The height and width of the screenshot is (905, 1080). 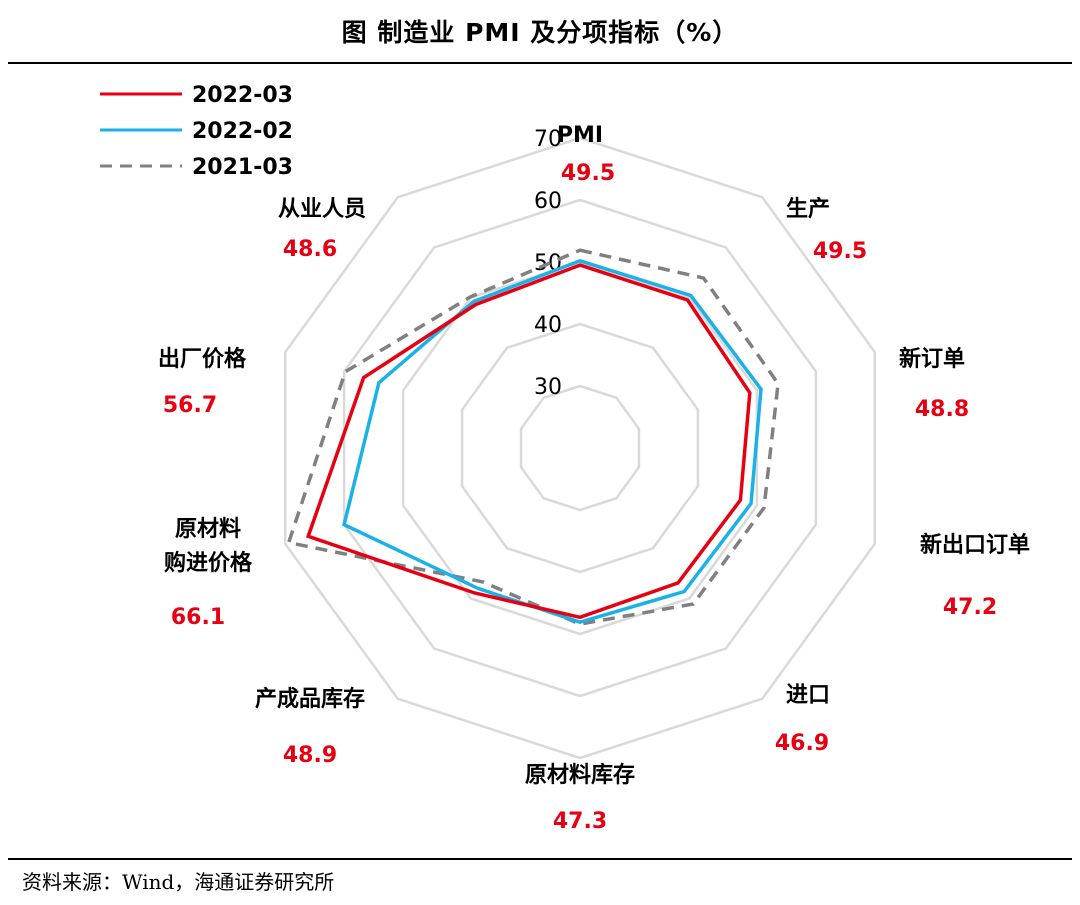 What do you see at coordinates (580, 821) in the screenshot?
I see `axis-value-label: 47.3` at bounding box center [580, 821].